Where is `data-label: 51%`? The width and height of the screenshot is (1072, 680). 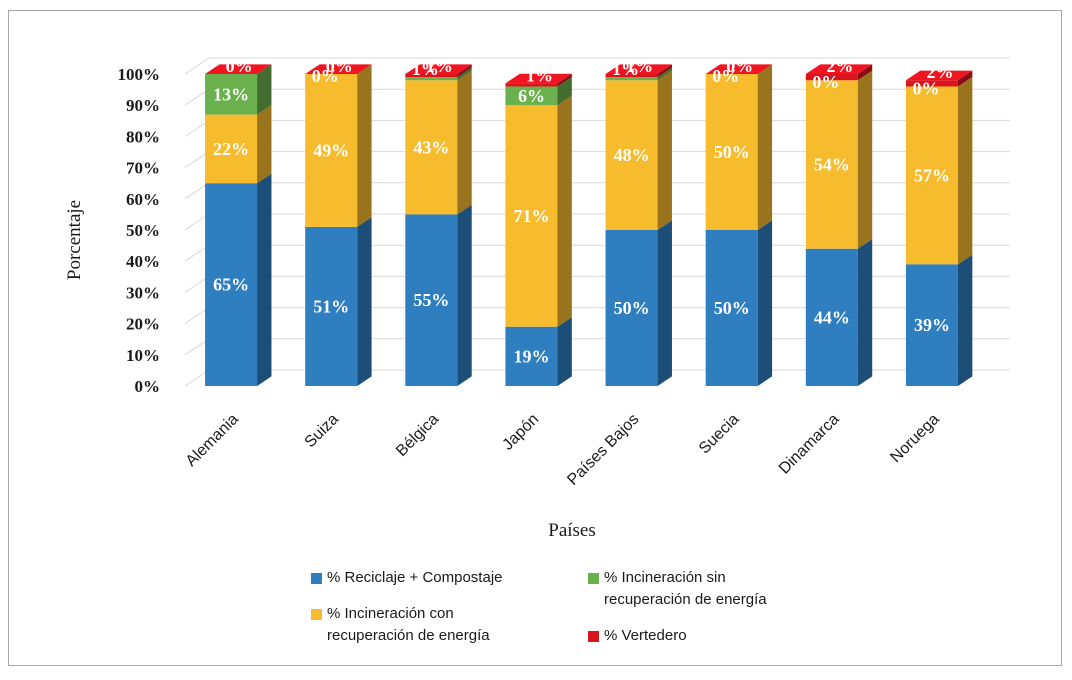
data-label: 51% is located at coordinates (331, 306).